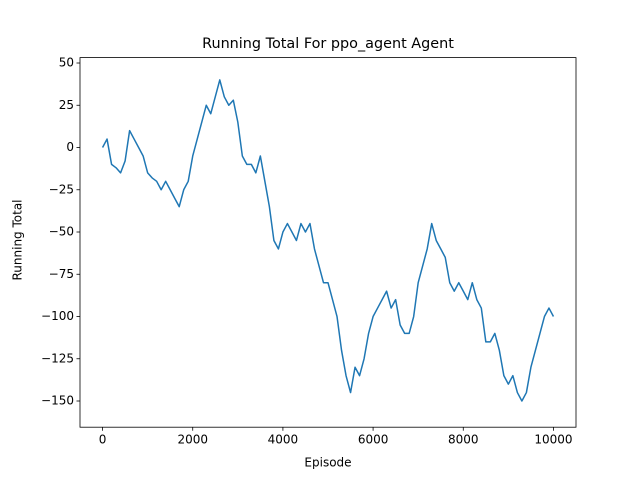 The width and height of the screenshot is (640, 480). What do you see at coordinates (66, 105) in the screenshot?
I see `y-tick-label: 25` at bounding box center [66, 105].